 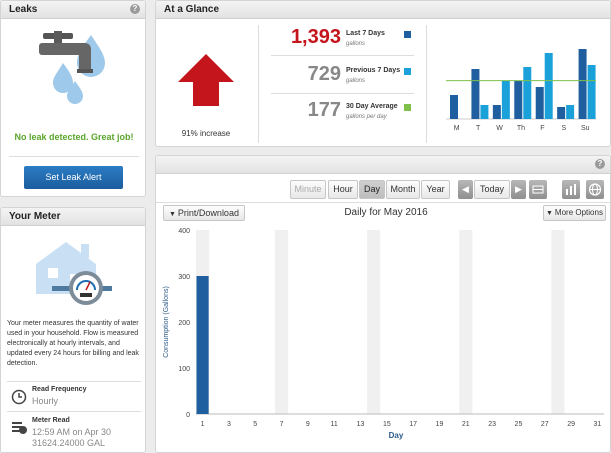 I want to click on x-tick-label: 1, so click(x=203, y=424).